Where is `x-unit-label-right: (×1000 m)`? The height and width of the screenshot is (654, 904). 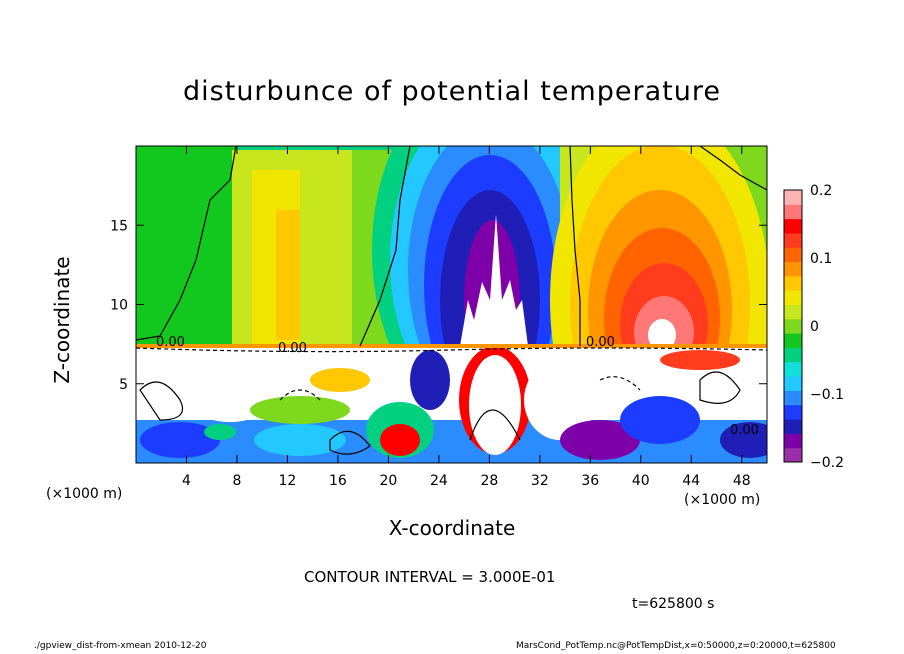 x-unit-label-right: (×1000 m) is located at coordinates (722, 500).